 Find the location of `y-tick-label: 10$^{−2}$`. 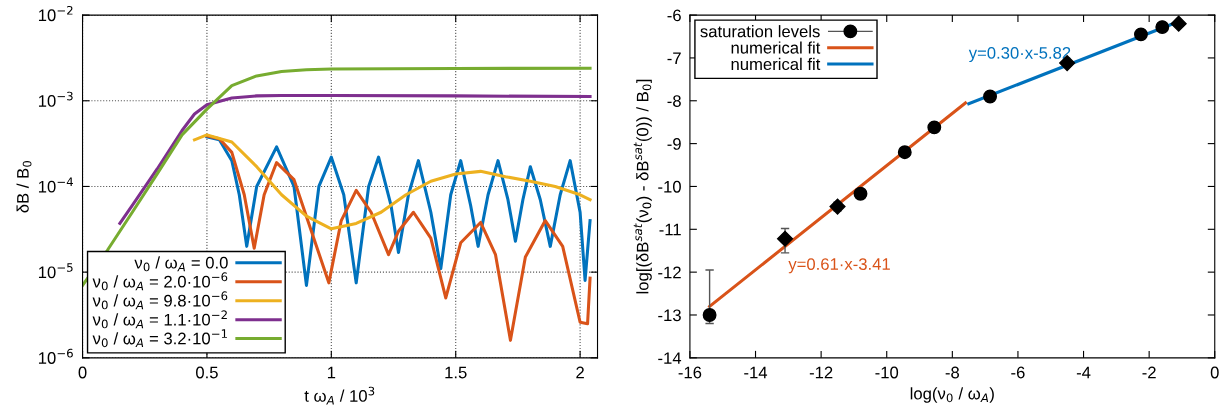

y-tick-label: 10$^{−2}$ is located at coordinates (55, 13).